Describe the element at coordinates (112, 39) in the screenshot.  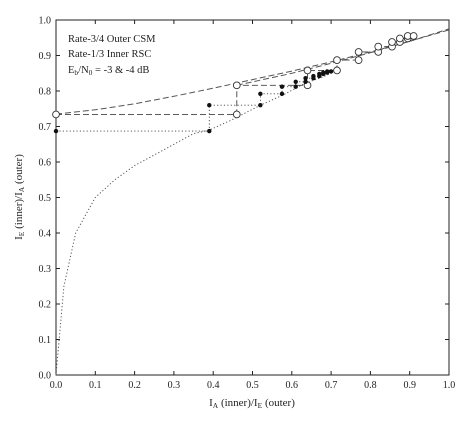
I see `legend-line-1: Rate-3/4 Outer CSM` at that location.